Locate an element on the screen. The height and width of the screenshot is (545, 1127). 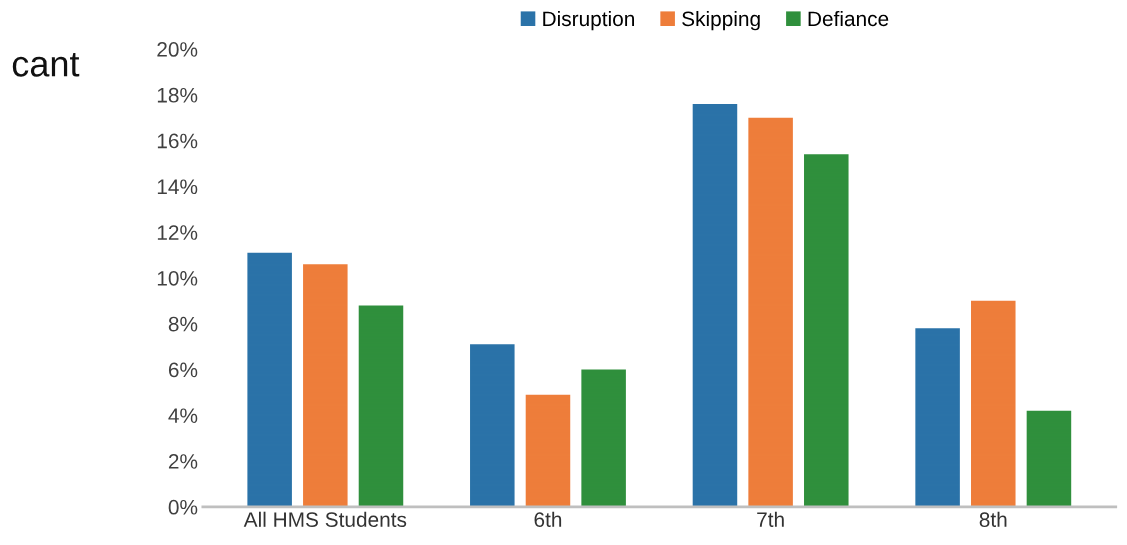
text: cant is located at coordinates (46, 64).